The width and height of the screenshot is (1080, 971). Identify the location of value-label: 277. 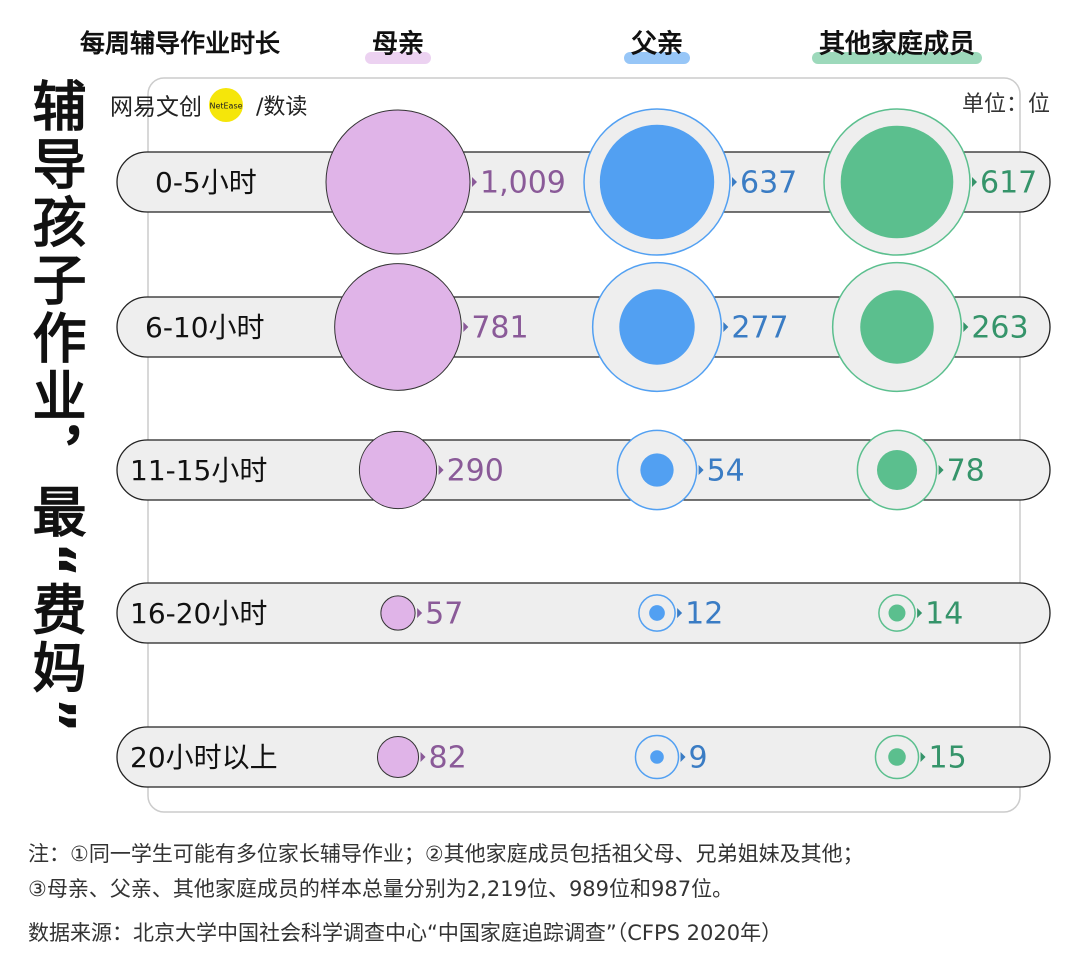
(759, 328).